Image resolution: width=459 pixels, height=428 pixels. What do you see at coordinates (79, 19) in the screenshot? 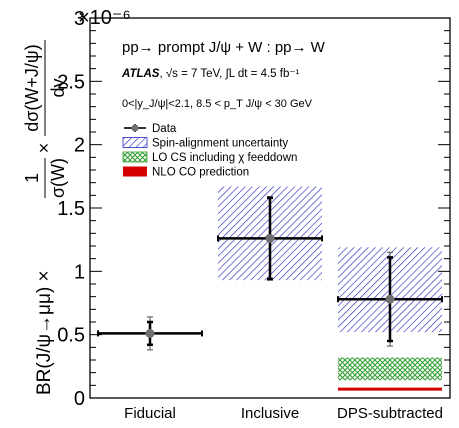
I see `y-tick-label: 3` at bounding box center [79, 19].